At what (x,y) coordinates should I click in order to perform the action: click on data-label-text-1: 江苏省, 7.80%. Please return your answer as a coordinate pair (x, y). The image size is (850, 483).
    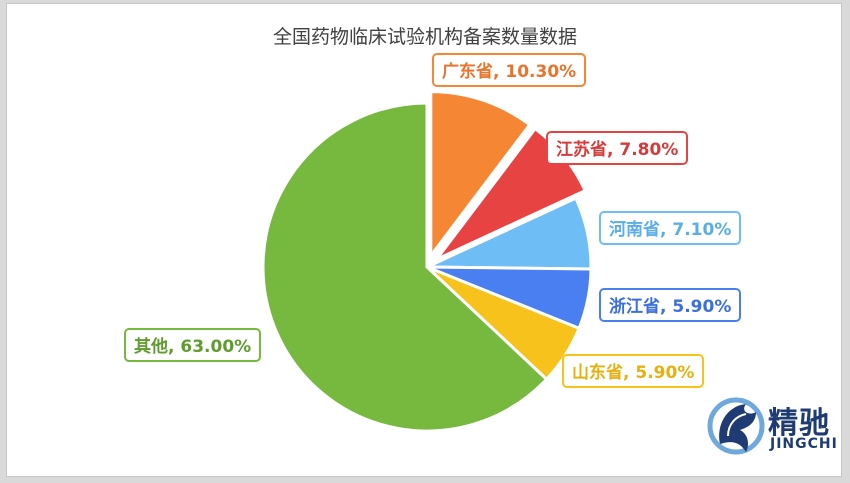
    Looking at the image, I should click on (617, 149).